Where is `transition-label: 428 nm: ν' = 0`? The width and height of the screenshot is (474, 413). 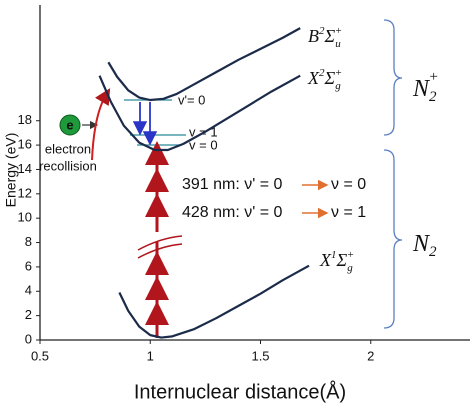 transition-label: 428 nm: ν' = 0 is located at coordinates (232, 212).